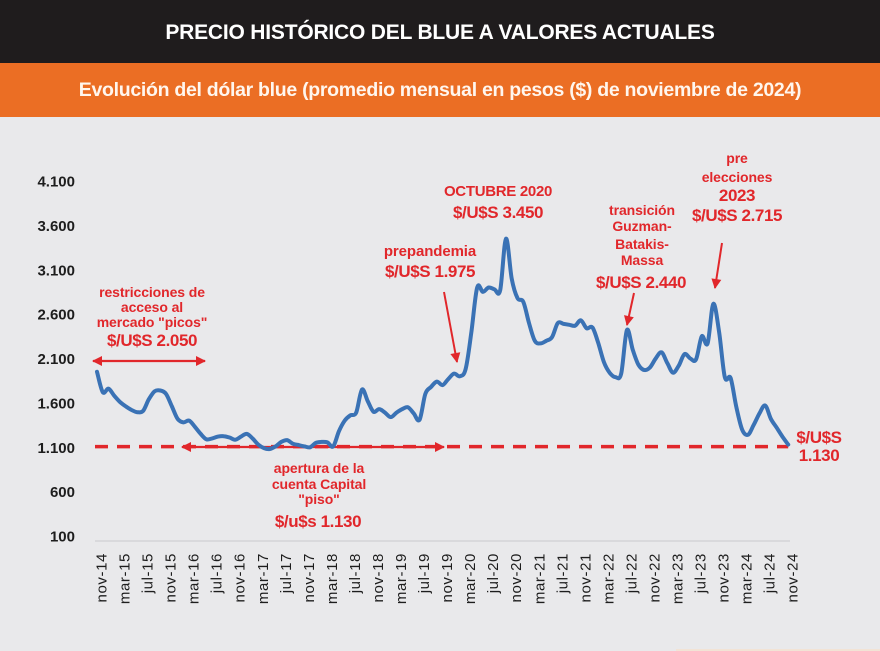 Image resolution: width=880 pixels, height=651 pixels. I want to click on annotation-value: 1.130, so click(819, 455).